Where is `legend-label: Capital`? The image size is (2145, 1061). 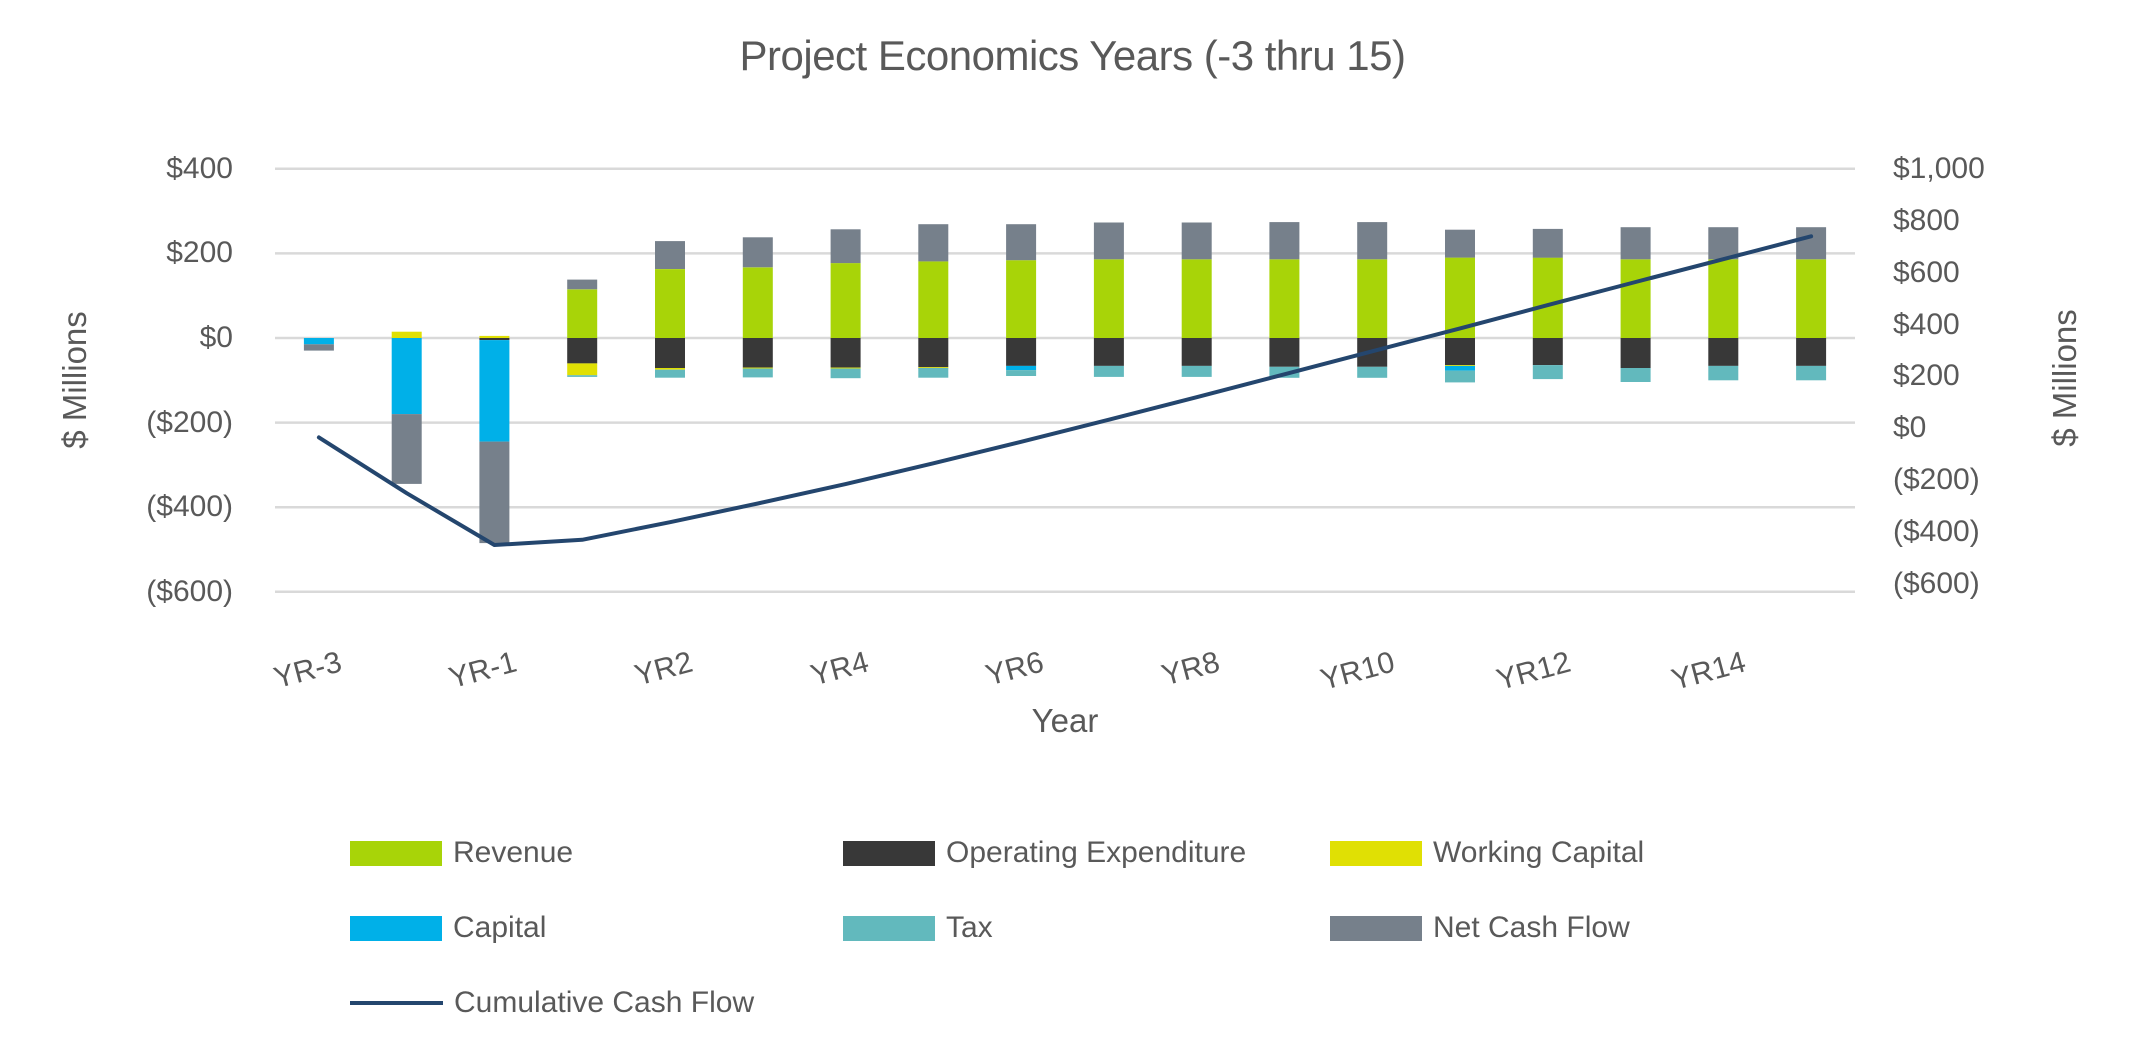
legend-label: Capital is located at coordinates (500, 927).